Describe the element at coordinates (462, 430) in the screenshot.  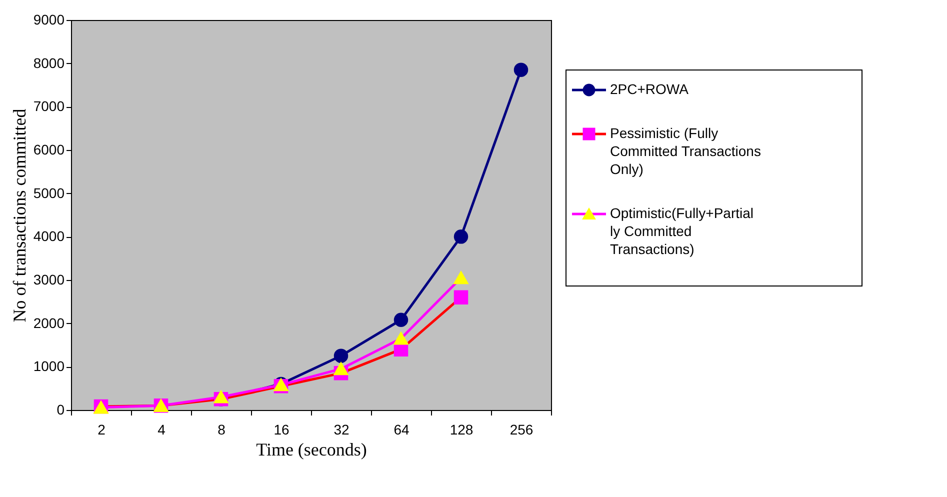
I see `x-tick-label: 128` at that location.